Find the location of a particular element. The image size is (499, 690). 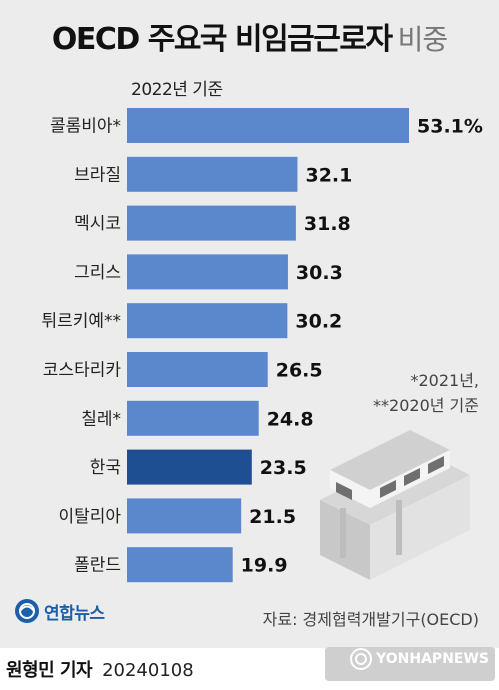

watermark: YONHAPNEWS is located at coordinates (419, 659).